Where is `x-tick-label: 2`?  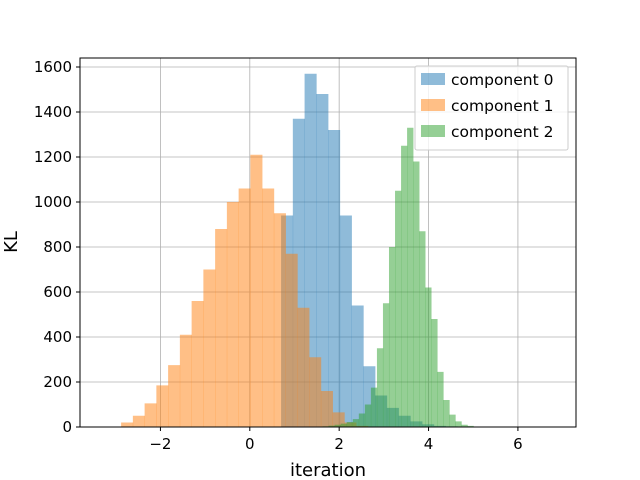 x-tick-label: 2 is located at coordinates (339, 444).